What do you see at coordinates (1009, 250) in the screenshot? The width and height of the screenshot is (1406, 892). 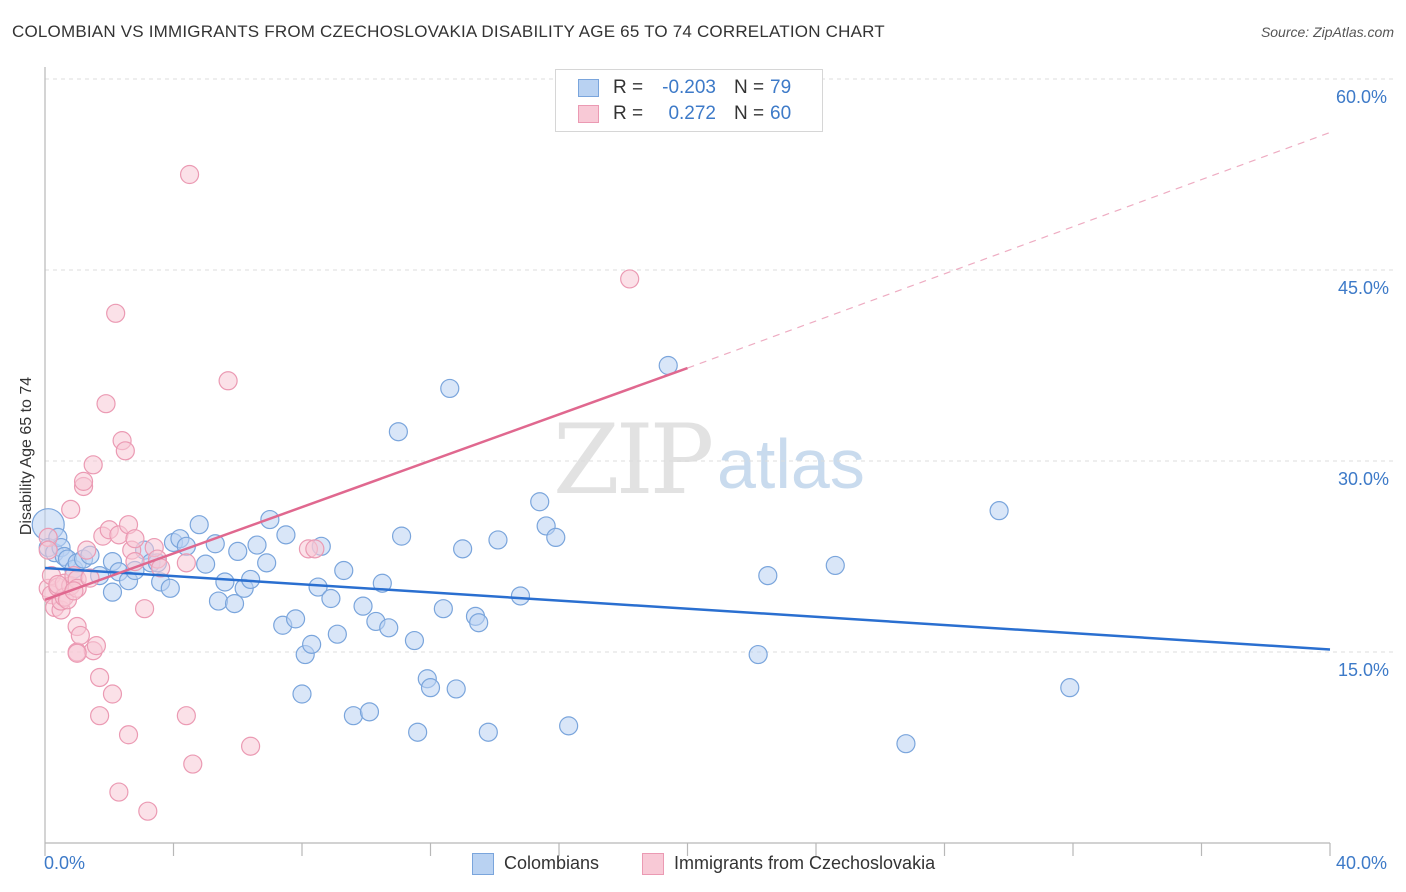 I see `czechoslovakia-trend-extension` at bounding box center [1009, 250].